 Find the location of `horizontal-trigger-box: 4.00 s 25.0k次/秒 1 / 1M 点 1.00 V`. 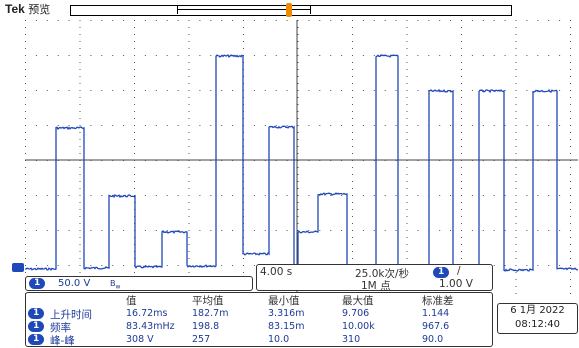

horizontal-trigger-box: 4.00 s 25.0k次/秒 1 / 1M 点 1.00 V is located at coordinates (374, 278).